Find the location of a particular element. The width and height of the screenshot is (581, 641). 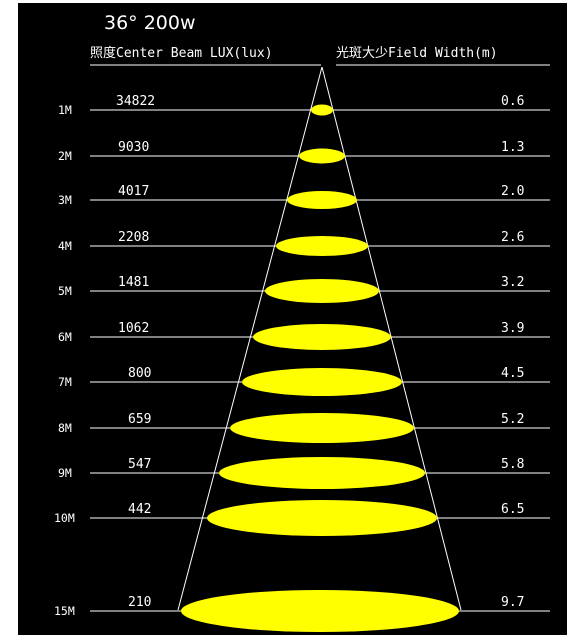

beam-spot-4m is located at coordinates (322, 246).